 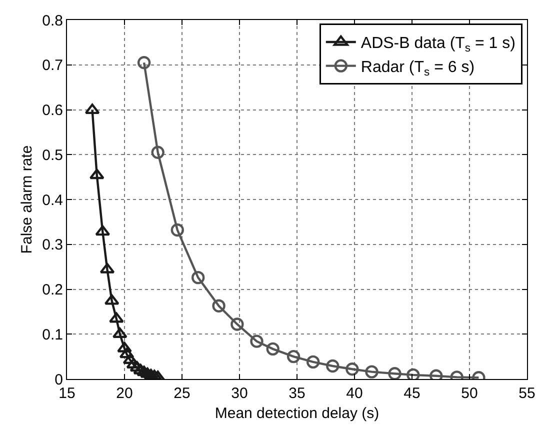 What do you see at coordinates (297, 413) in the screenshot?
I see `x-axis-title: Mean detection delay (s)` at bounding box center [297, 413].